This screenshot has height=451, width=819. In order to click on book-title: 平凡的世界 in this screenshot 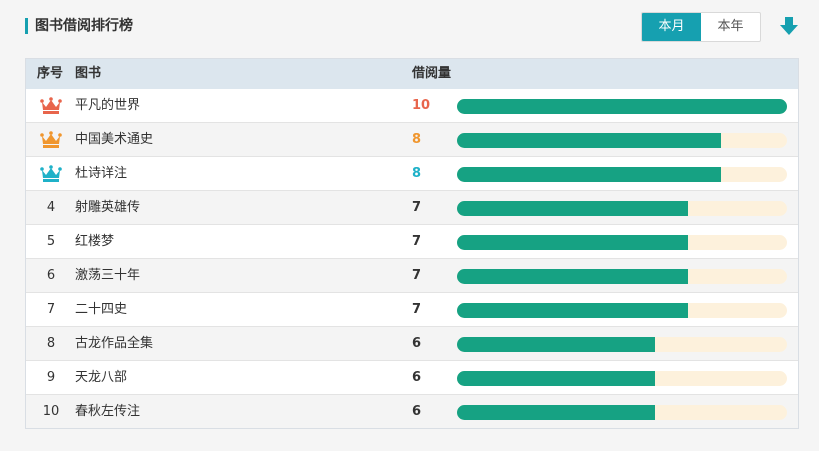, I will do `click(108, 105)`.